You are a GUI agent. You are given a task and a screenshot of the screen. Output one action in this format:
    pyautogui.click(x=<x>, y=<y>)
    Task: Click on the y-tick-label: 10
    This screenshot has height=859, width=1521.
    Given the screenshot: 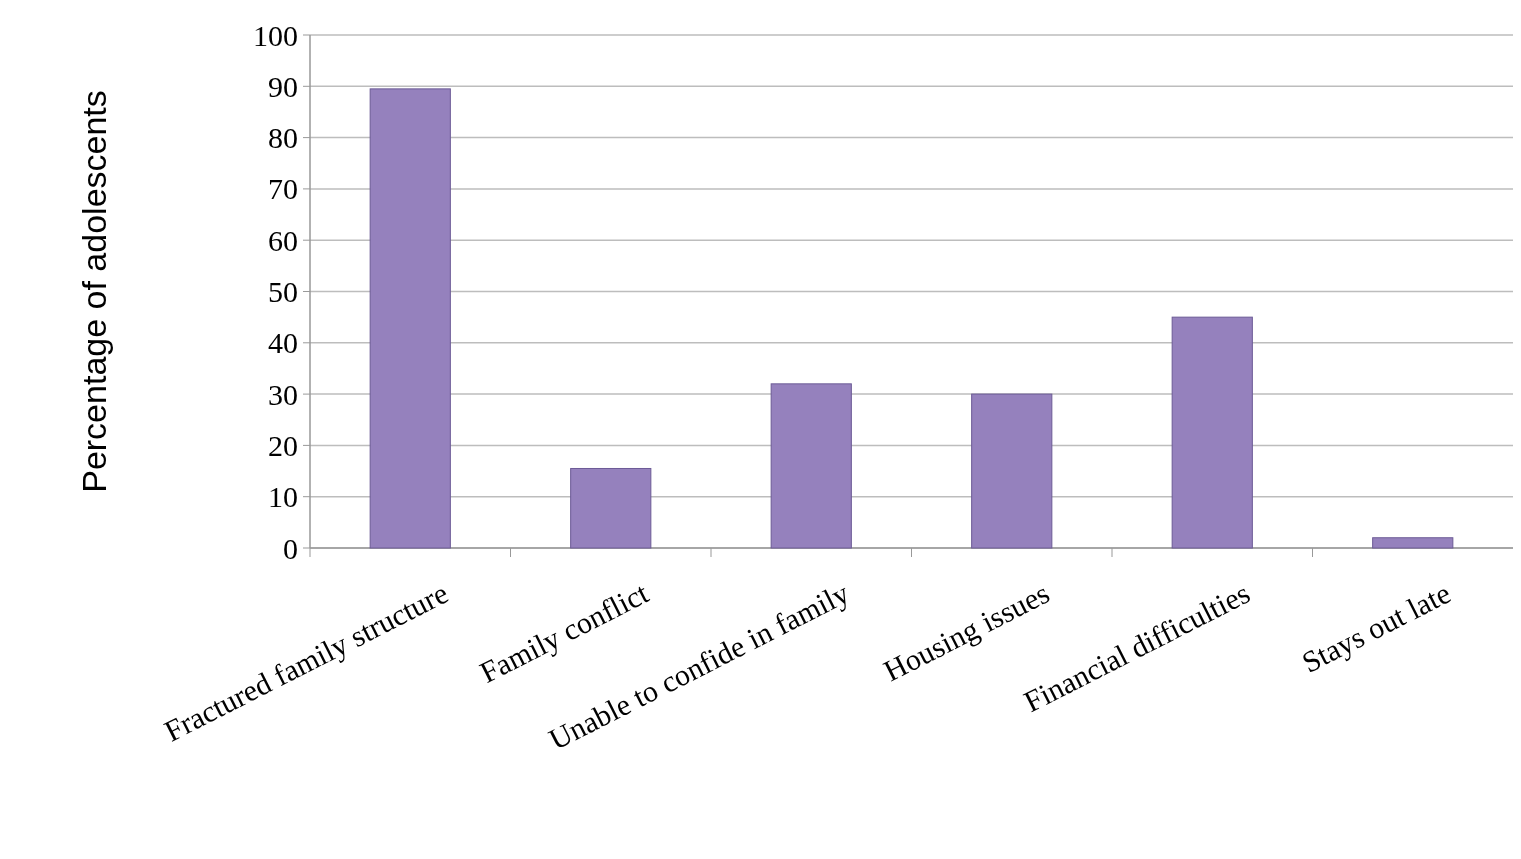 What is the action you would take?
    pyautogui.click(x=283, y=497)
    